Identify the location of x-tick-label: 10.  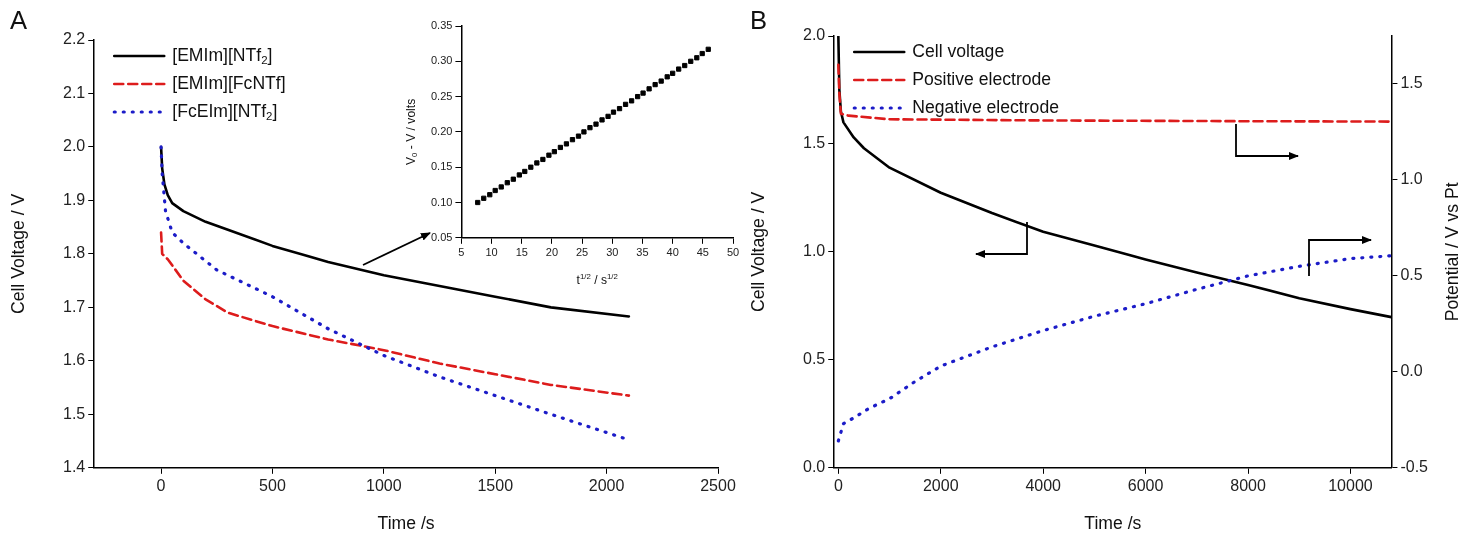
(491, 252).